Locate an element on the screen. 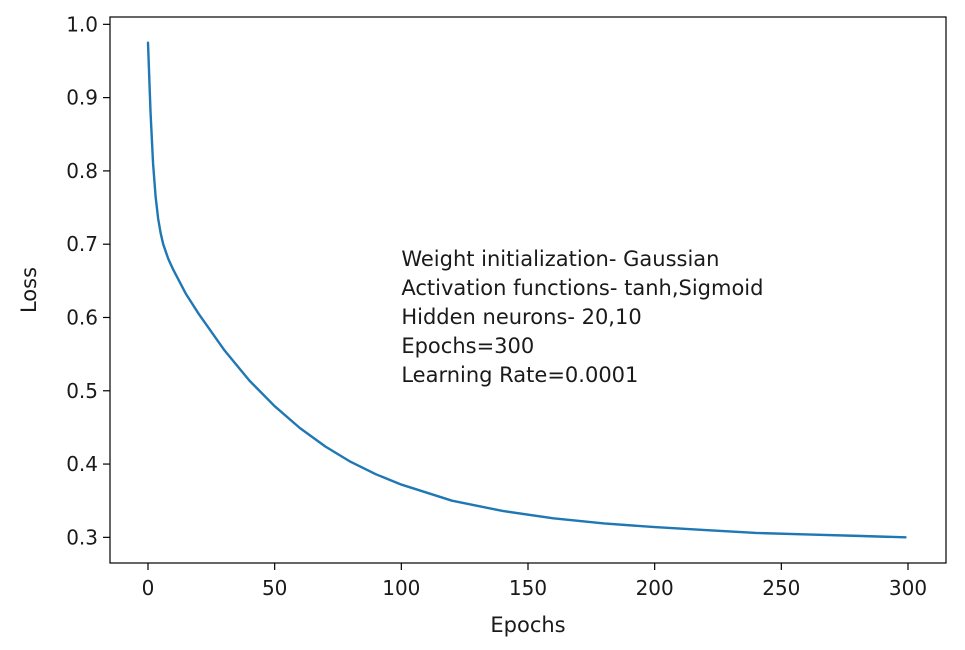  x-tick-label: 250 is located at coordinates (781, 588).